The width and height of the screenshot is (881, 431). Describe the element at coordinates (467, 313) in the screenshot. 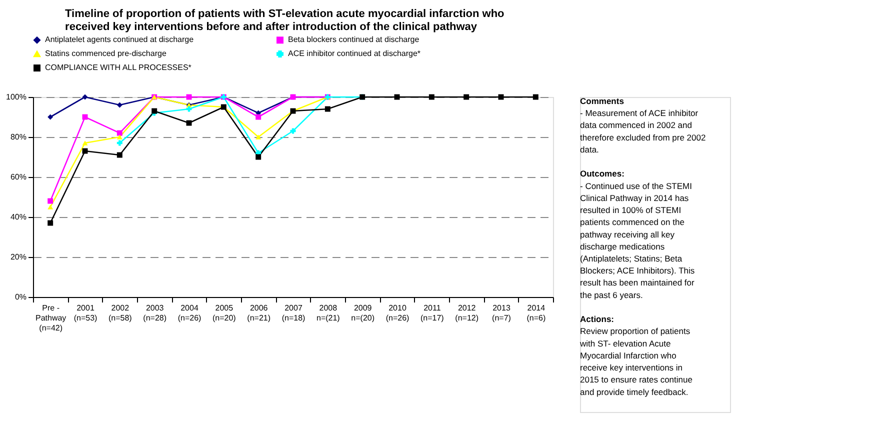

I see `x-tick-label: 2012 (n=12)` at that location.